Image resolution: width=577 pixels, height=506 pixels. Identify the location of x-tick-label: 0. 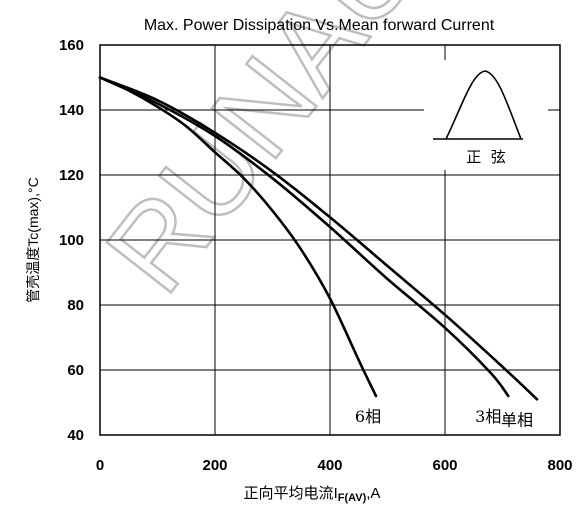
(100, 465).